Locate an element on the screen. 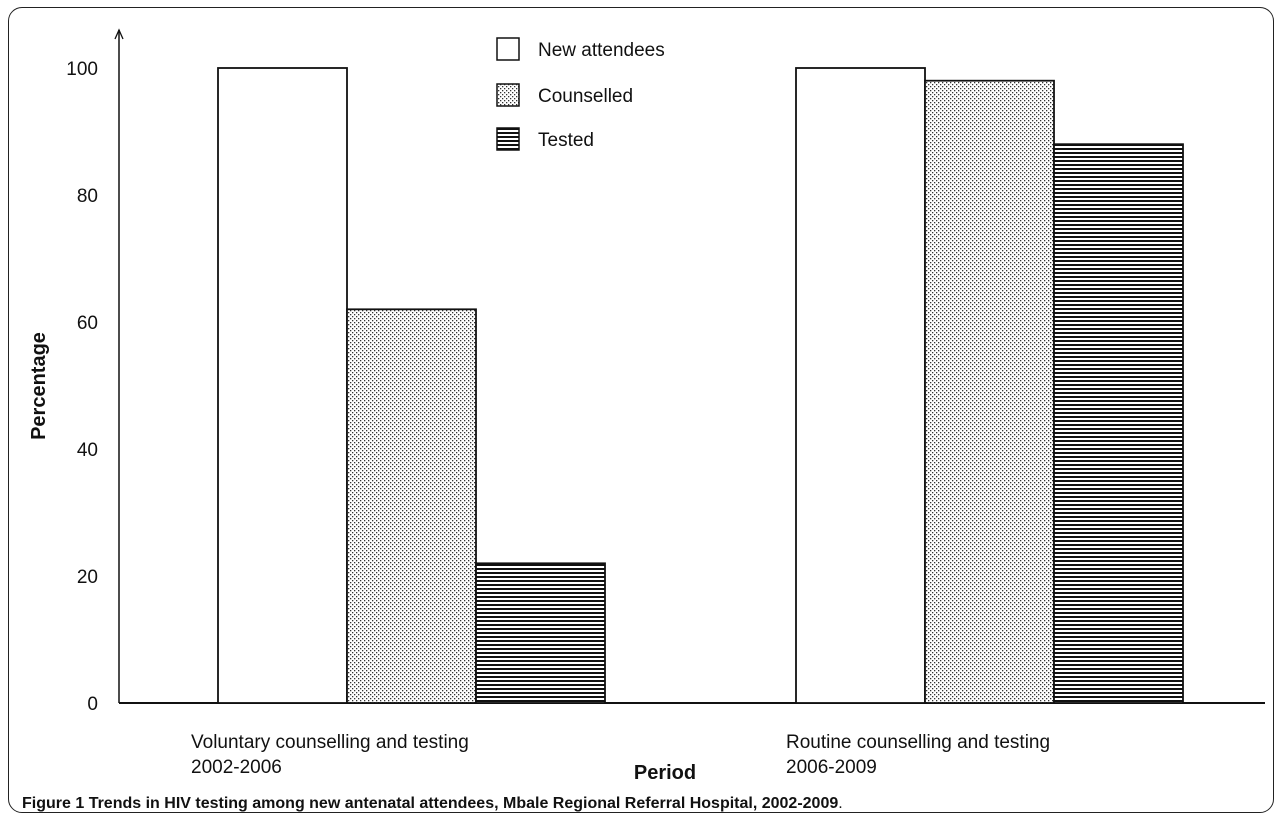 This screenshot has height=821, width=1283. y-tick-label: 60 is located at coordinates (87, 323).